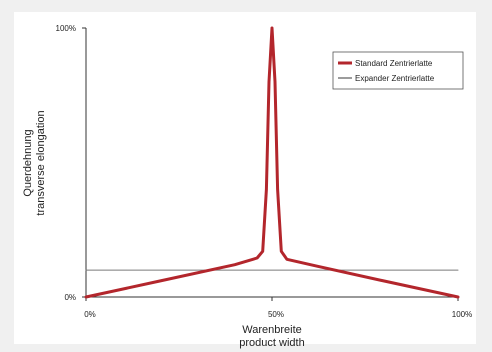 The image size is (492, 352). Describe the element at coordinates (70, 297) in the screenshot. I see `y-tick-label: 0%` at that location.